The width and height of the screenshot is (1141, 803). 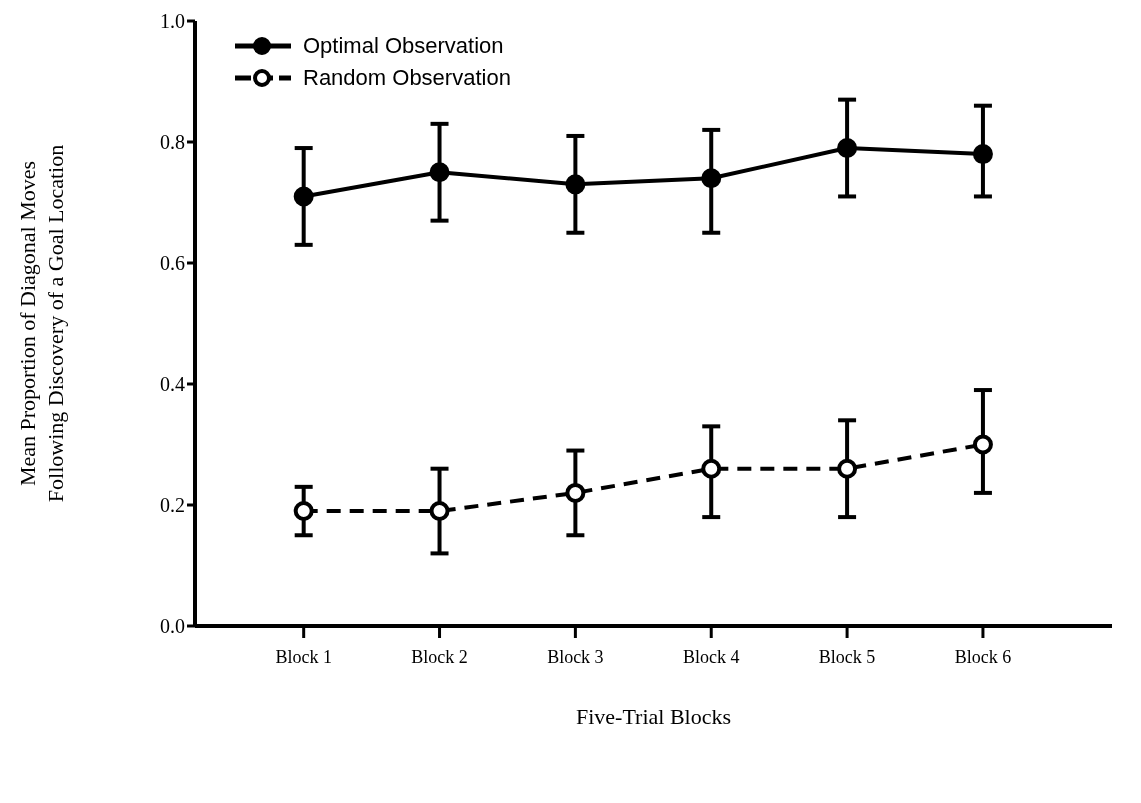 I want to click on y-tick-label: 0.4, so click(x=172, y=384).